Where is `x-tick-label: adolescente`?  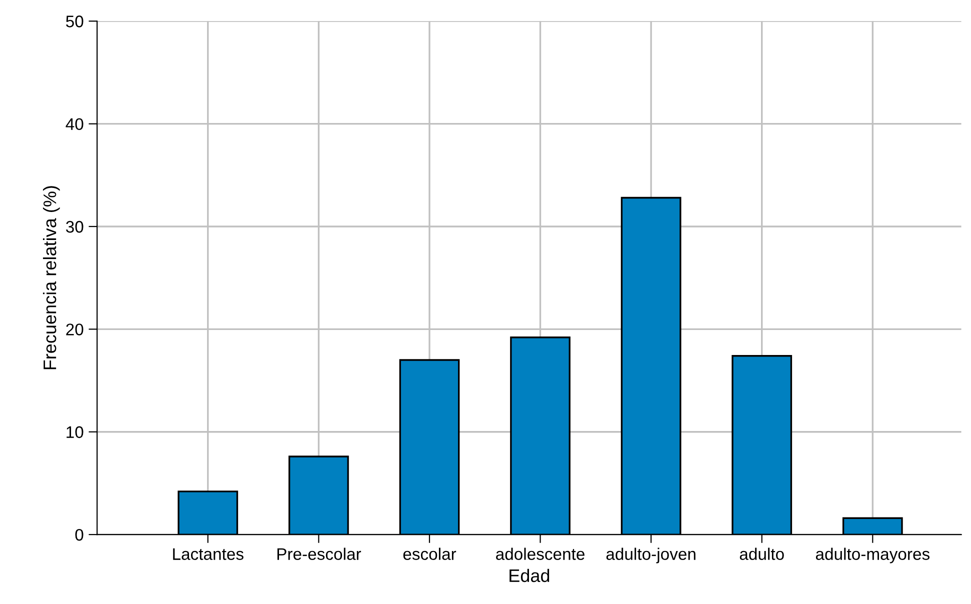 x-tick-label: adolescente is located at coordinates (540, 554).